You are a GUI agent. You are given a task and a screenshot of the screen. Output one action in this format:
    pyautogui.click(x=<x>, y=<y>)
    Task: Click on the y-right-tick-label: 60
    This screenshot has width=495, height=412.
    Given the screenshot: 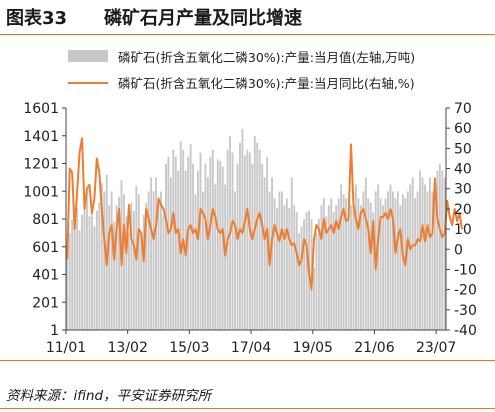 What is the action you would take?
    pyautogui.click(x=463, y=129)
    